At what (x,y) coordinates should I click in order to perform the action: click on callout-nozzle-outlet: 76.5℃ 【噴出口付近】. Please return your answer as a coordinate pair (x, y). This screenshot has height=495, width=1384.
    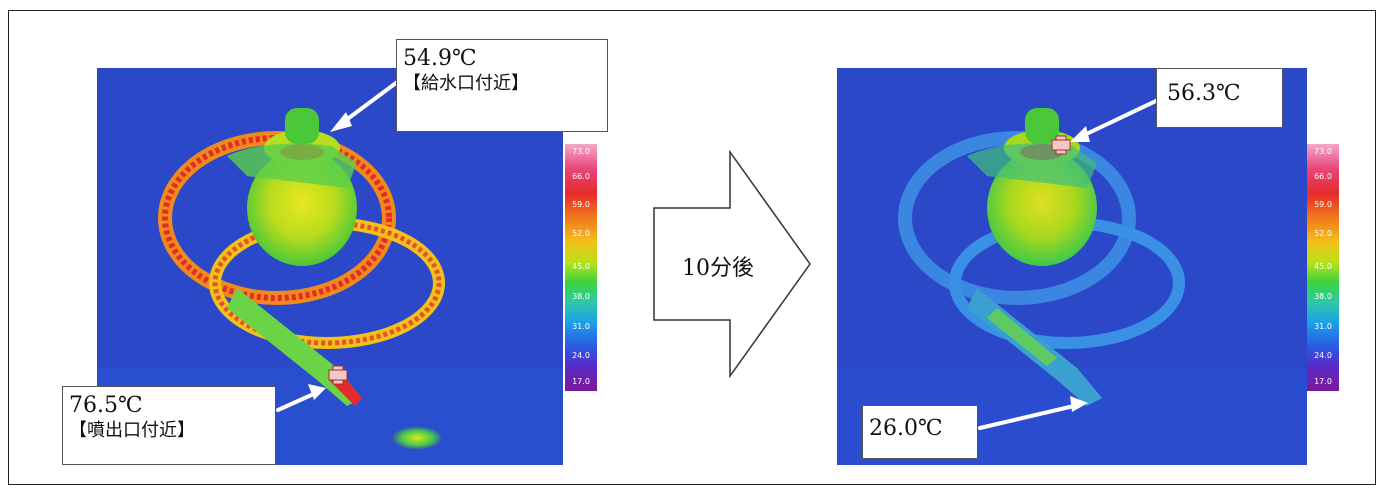
    Looking at the image, I should click on (169, 425).